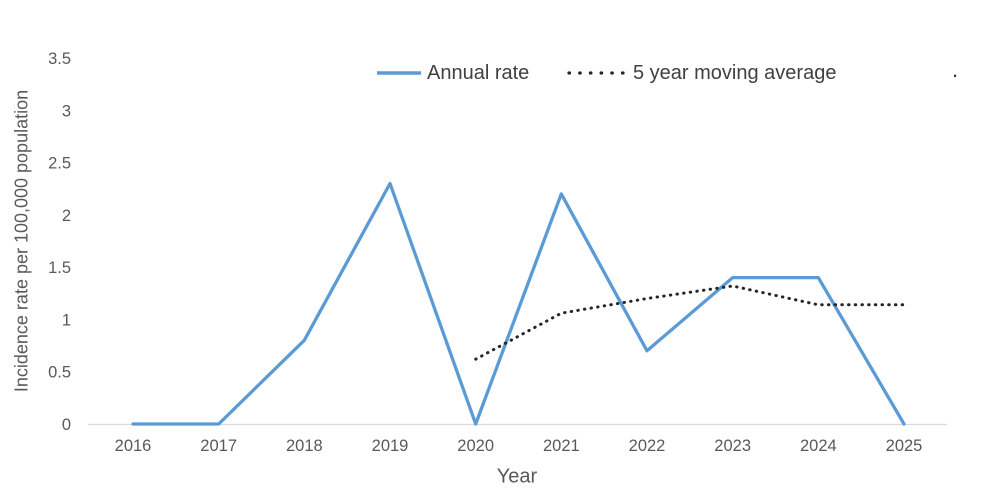 The height and width of the screenshot is (499, 1000). Describe the element at coordinates (133, 446) in the screenshot. I see `x-tick-label: 2016` at that location.